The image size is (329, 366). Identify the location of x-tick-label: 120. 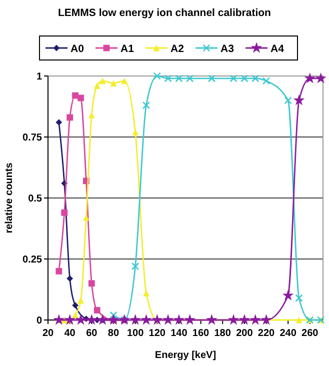
(157, 333).